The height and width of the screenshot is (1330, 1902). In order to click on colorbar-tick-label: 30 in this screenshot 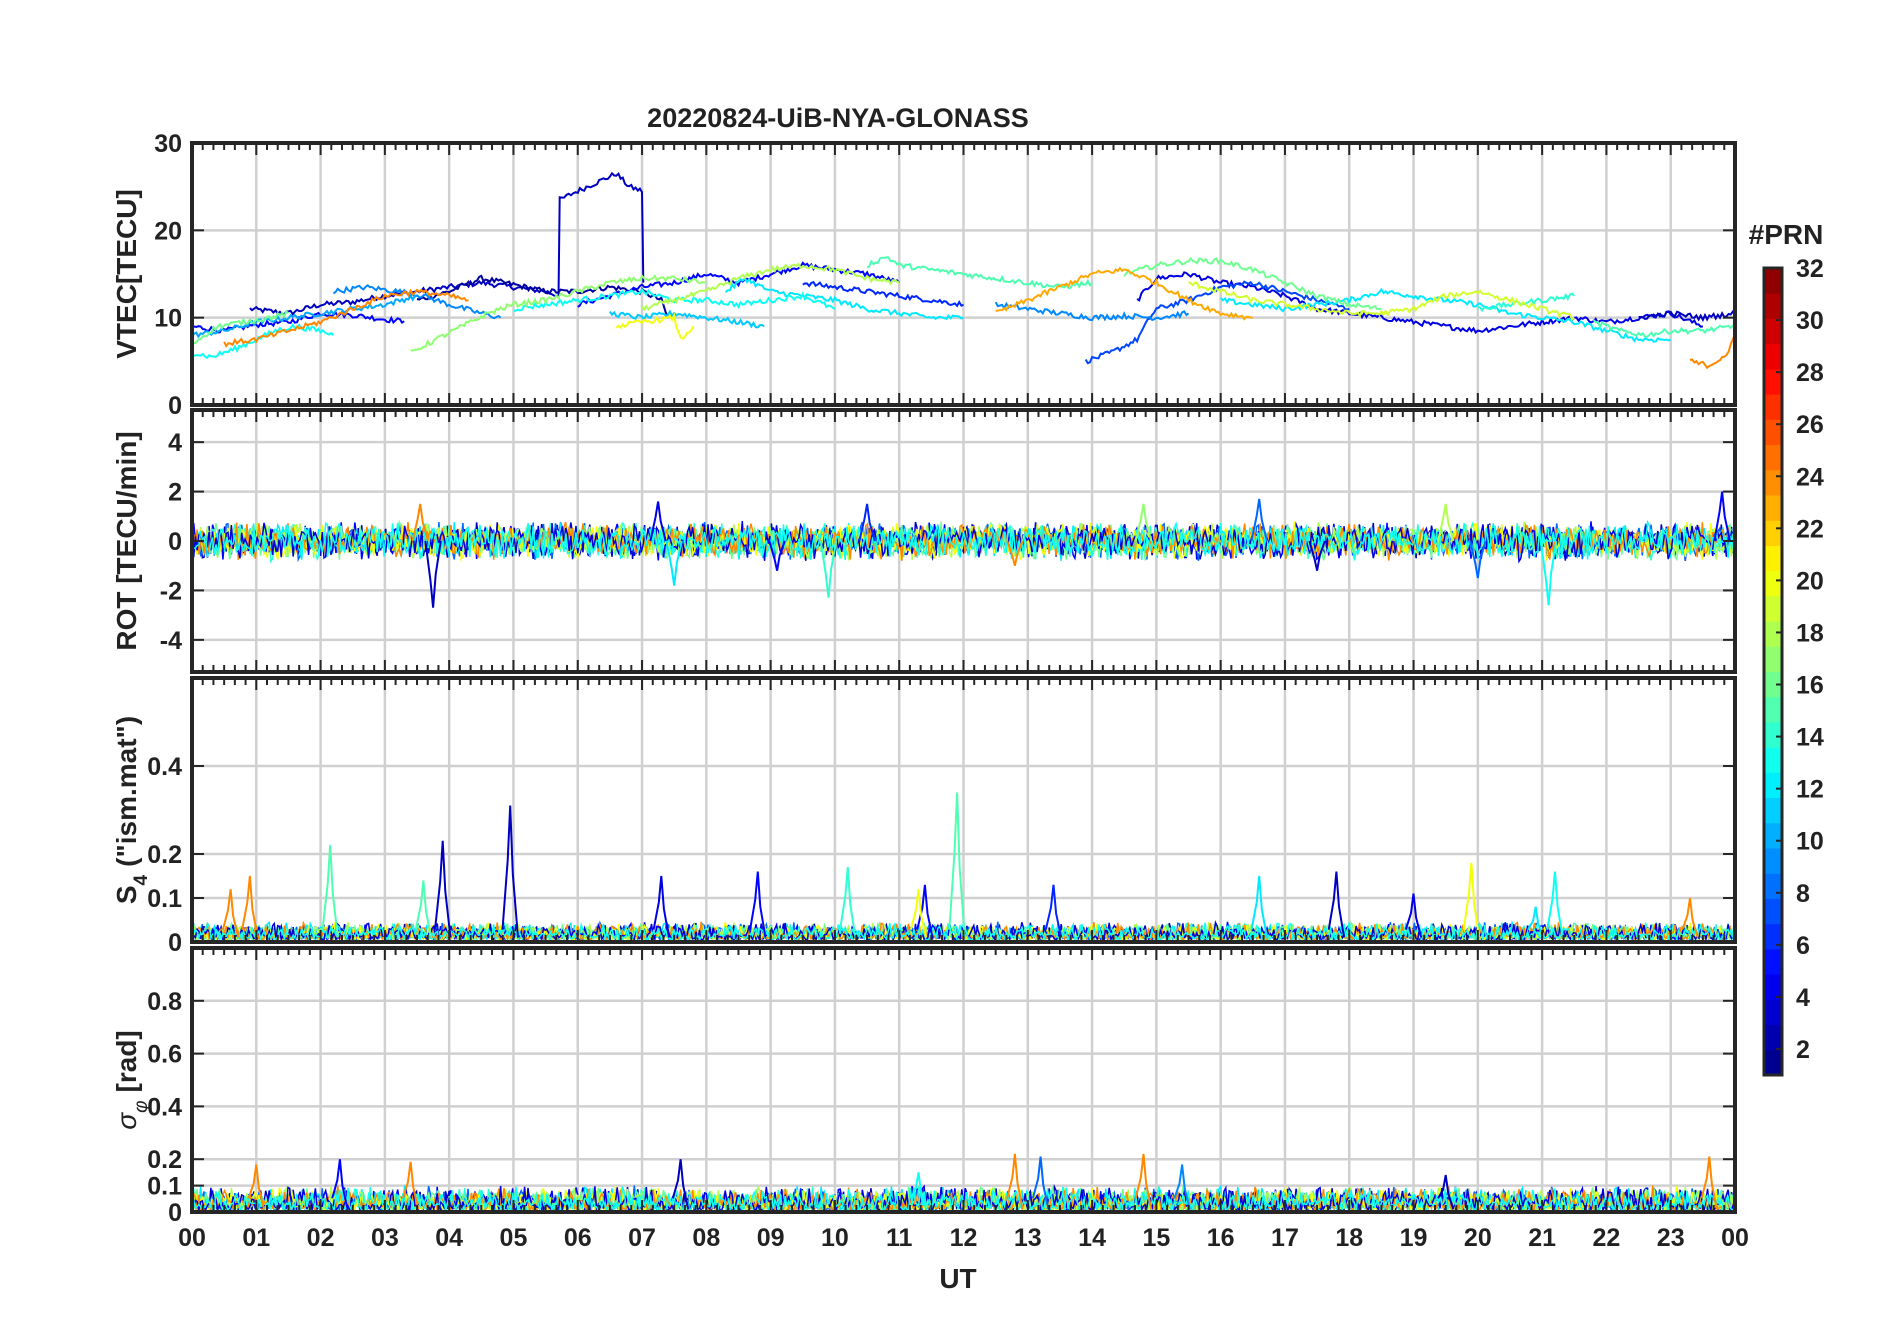, I will do `click(1810, 321)`.